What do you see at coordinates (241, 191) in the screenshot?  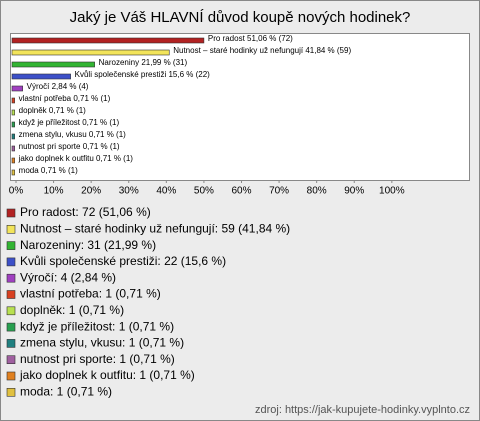 I see `x-tick-label: 60%` at bounding box center [241, 191].